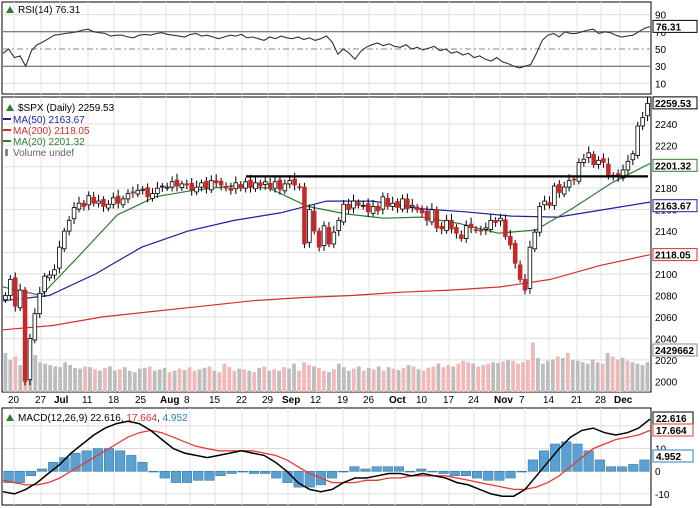 This screenshot has height=508, width=700. Describe the element at coordinates (675, 103) in the screenshot. I see `price-value-box` at that location.